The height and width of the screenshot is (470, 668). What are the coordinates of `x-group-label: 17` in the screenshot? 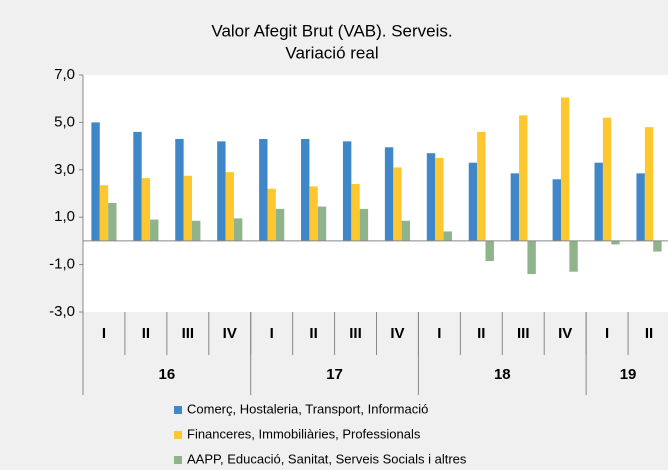 It's located at (334, 374).